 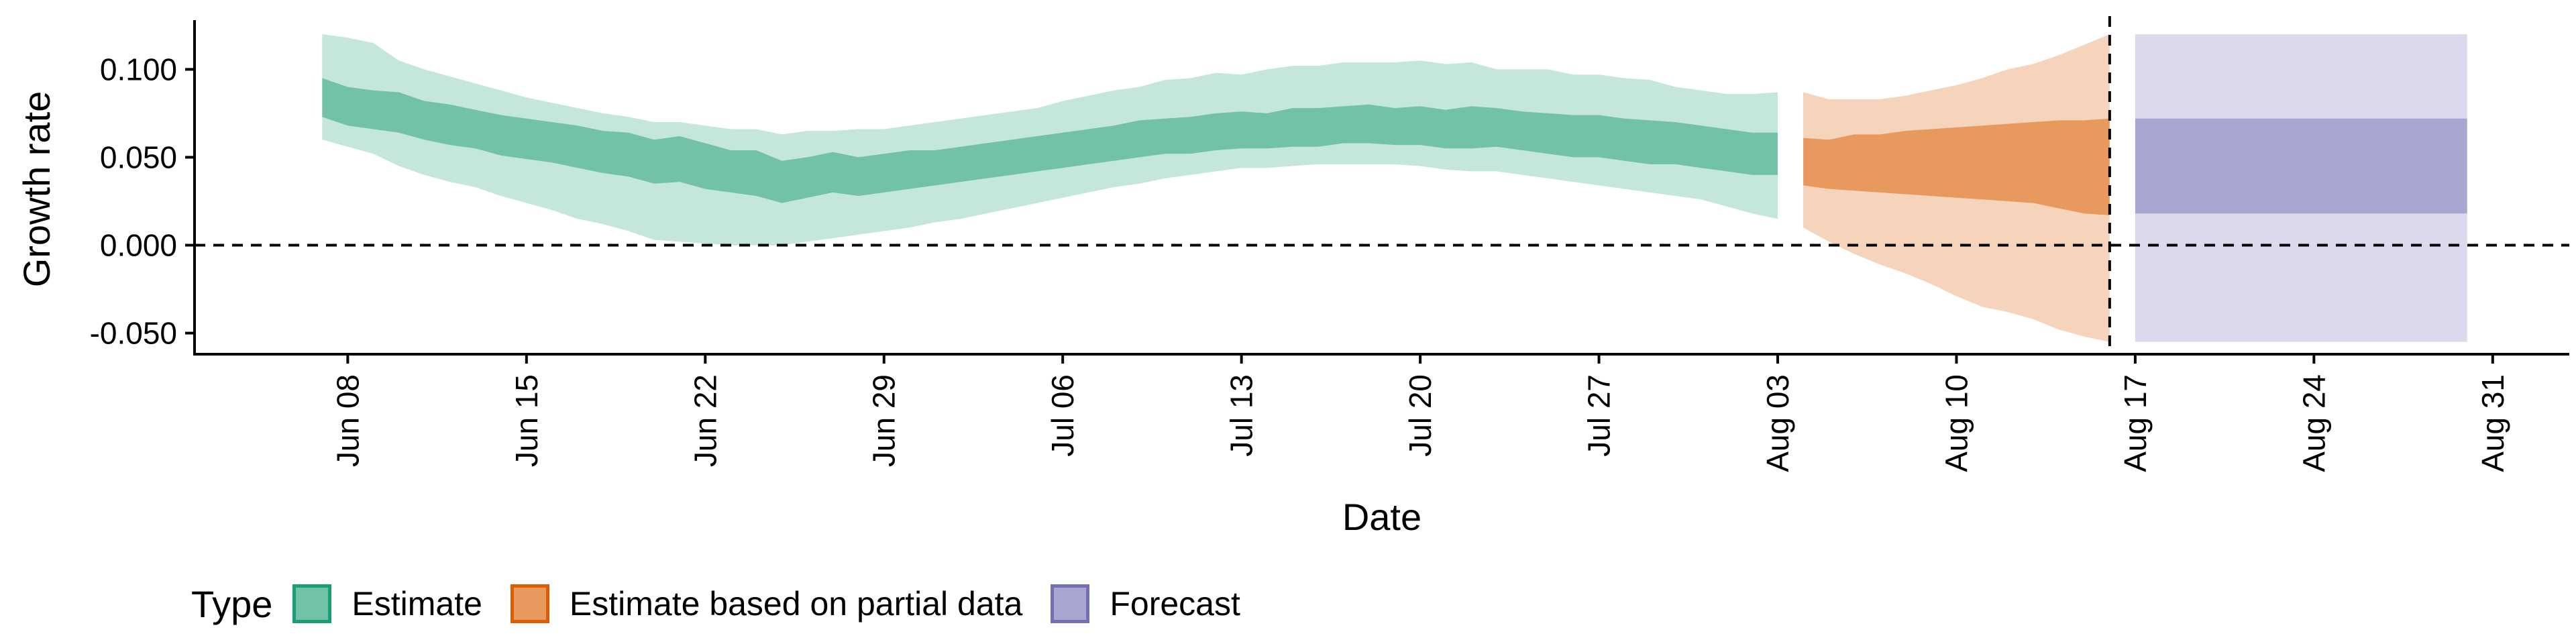 What do you see at coordinates (138, 157) in the screenshot?
I see `y-tick-label: 0.050` at bounding box center [138, 157].